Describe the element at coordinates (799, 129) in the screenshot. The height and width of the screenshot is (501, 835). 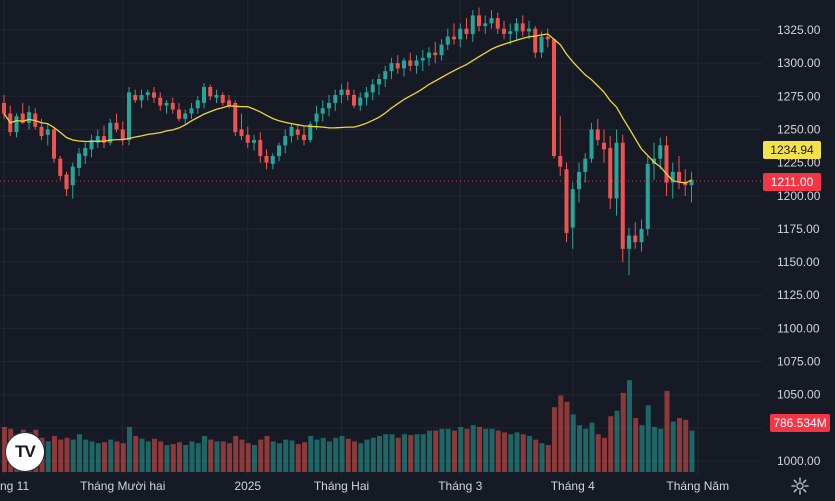
I see `y-tick-label: 1250.00` at that location.